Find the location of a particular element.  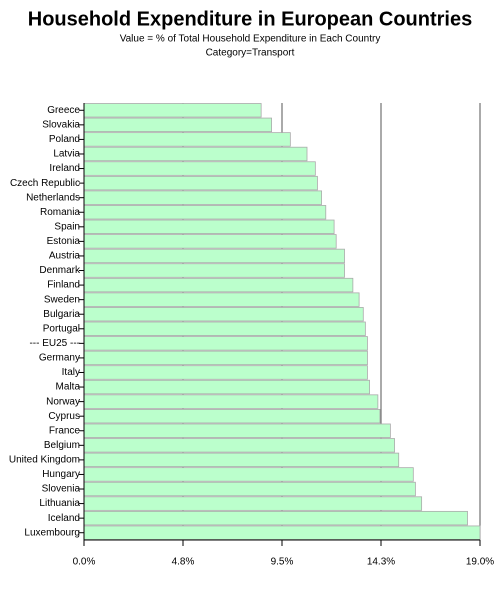

y-tick-label: Slovenia is located at coordinates (61, 489).